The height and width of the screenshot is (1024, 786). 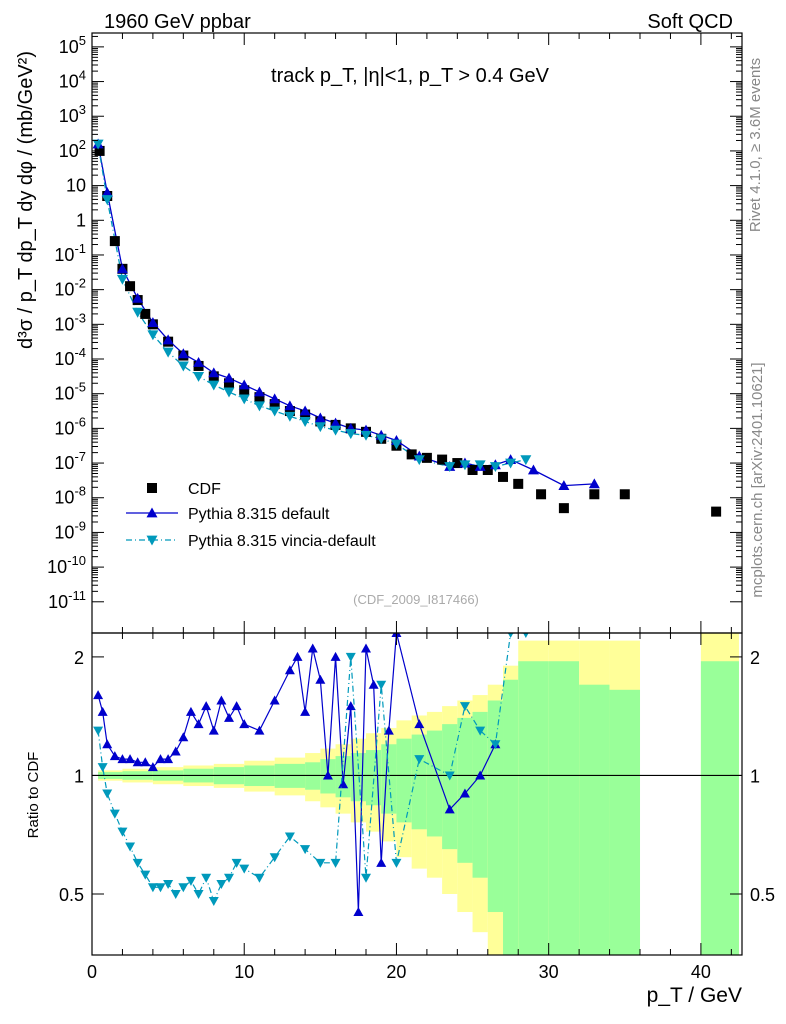 What do you see at coordinates (71, 895) in the screenshot?
I see `ratio-tick-label: 0.5` at bounding box center [71, 895].